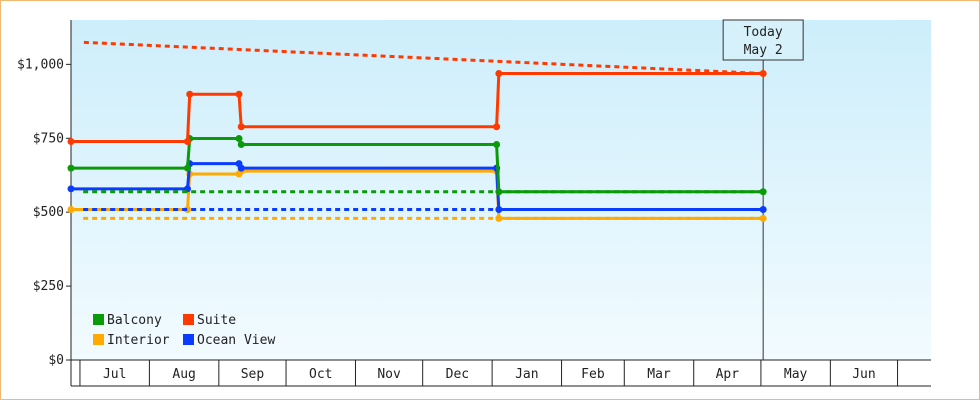  Describe the element at coordinates (134, 320) in the screenshot. I see `legend-label-balcony: Balcony` at that location.